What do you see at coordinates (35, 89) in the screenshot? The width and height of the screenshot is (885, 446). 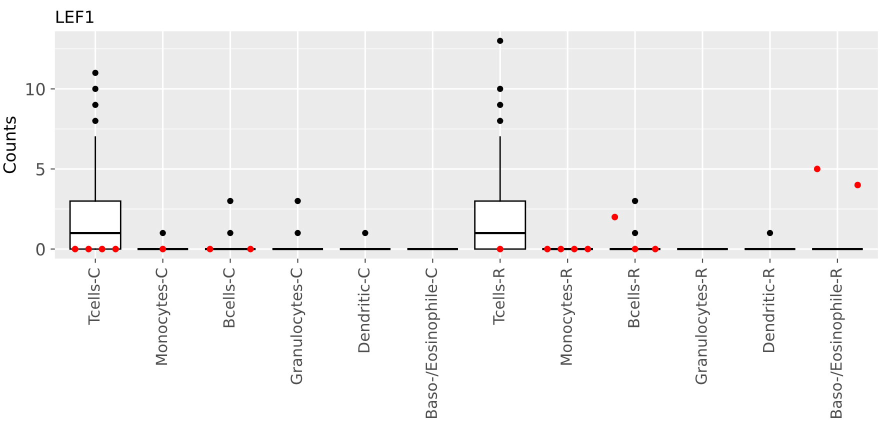 I see `y-tick-label: 10` at bounding box center [35, 89].